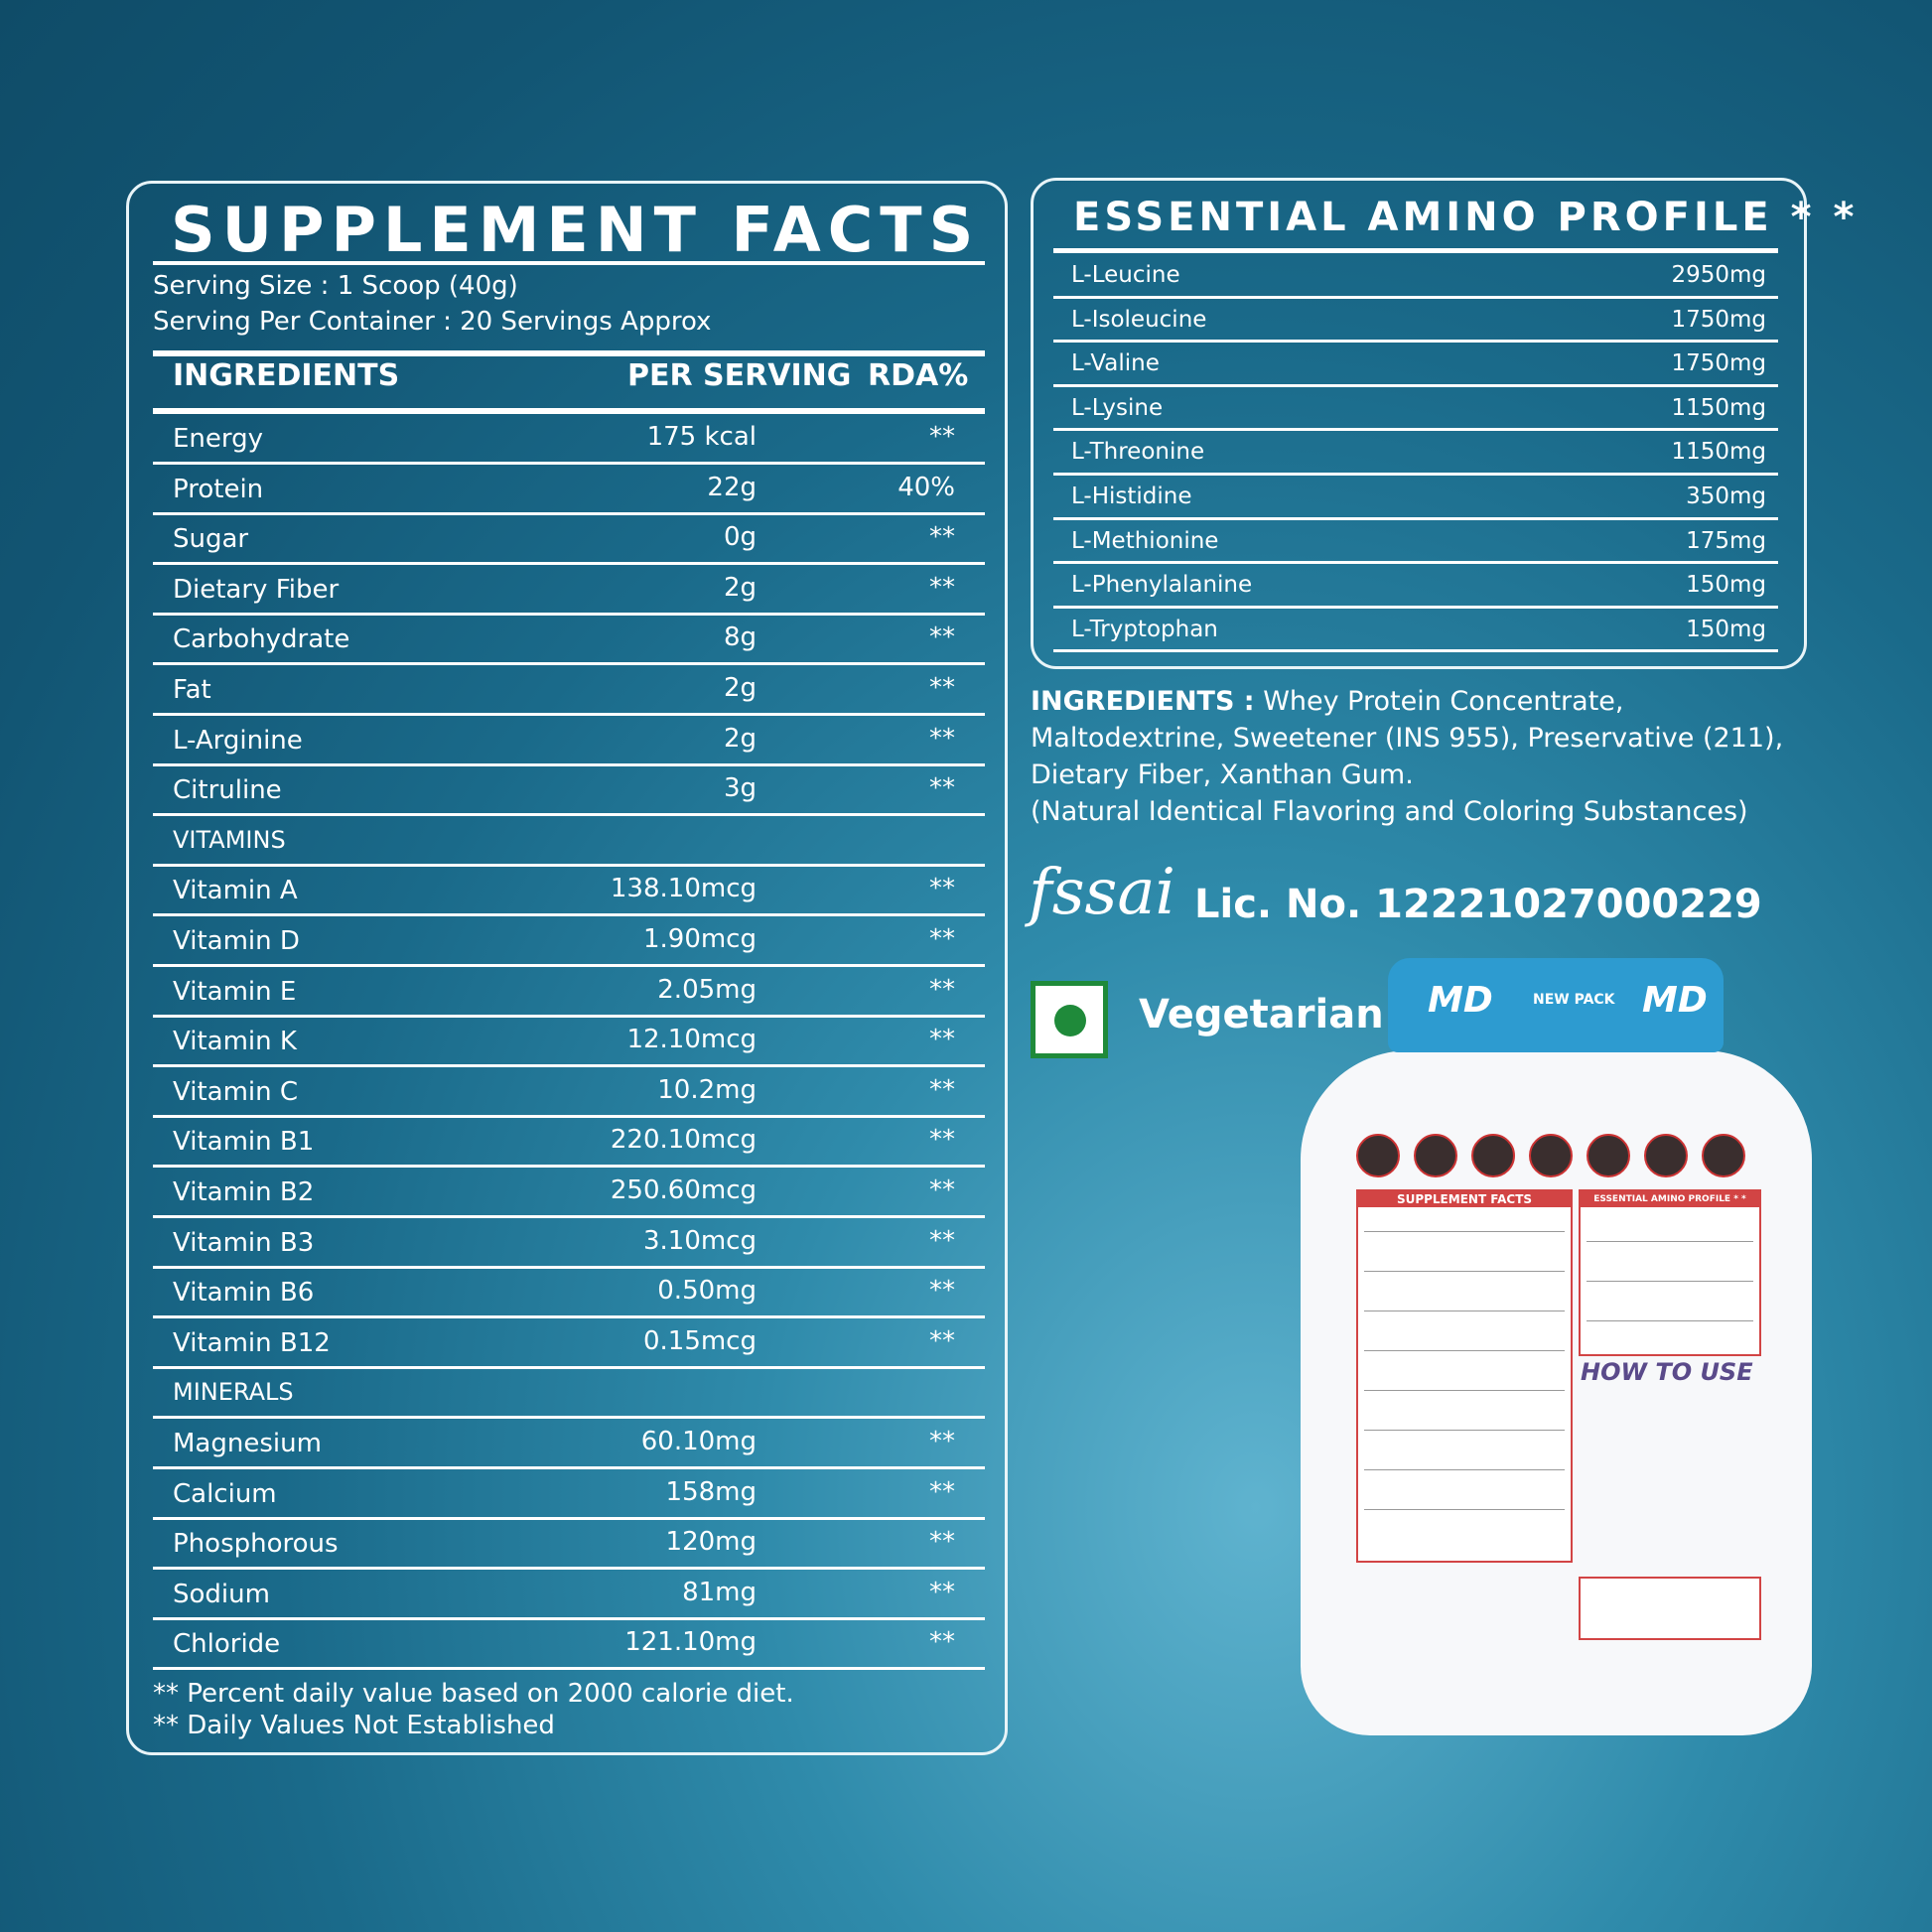 This screenshot has height=1932, width=1932. I want to click on ingredient-name: Protein, so click(219, 489).